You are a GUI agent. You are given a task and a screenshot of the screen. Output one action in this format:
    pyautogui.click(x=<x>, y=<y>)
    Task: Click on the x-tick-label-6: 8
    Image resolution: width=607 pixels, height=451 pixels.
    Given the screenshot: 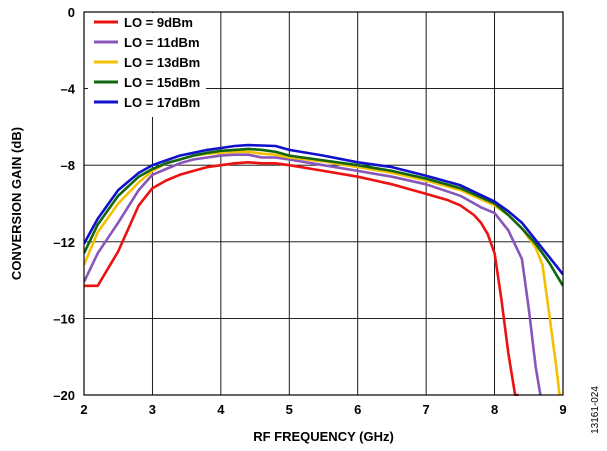 What is the action you would take?
    pyautogui.click(x=494, y=409)
    